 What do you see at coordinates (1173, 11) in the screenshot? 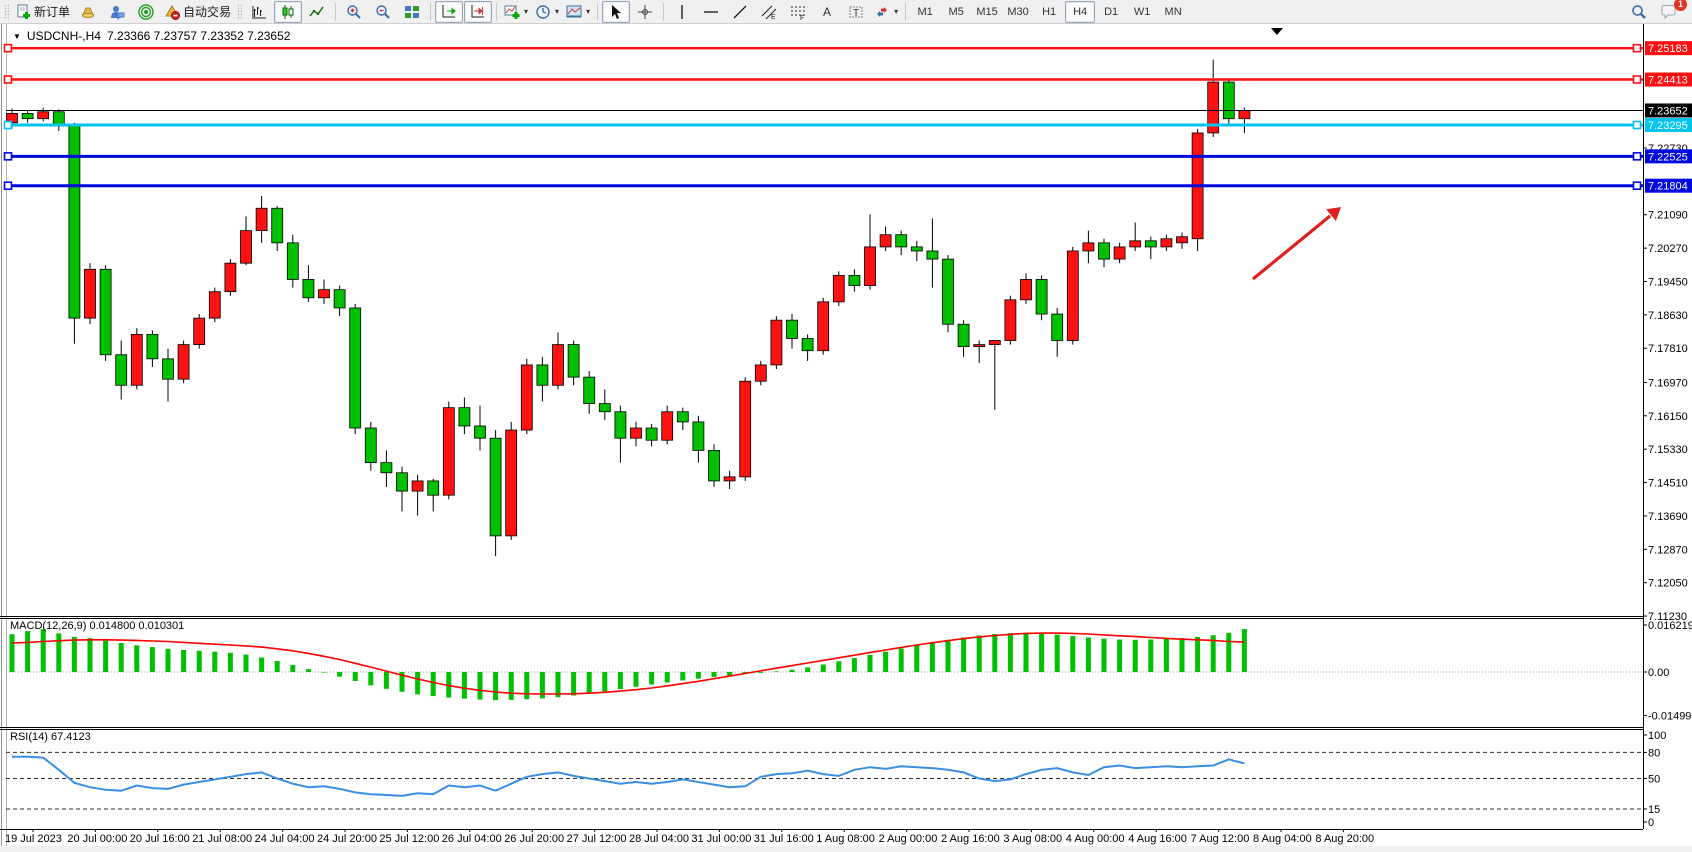
I see `timeframe-mn-button: MN` at bounding box center [1173, 11].